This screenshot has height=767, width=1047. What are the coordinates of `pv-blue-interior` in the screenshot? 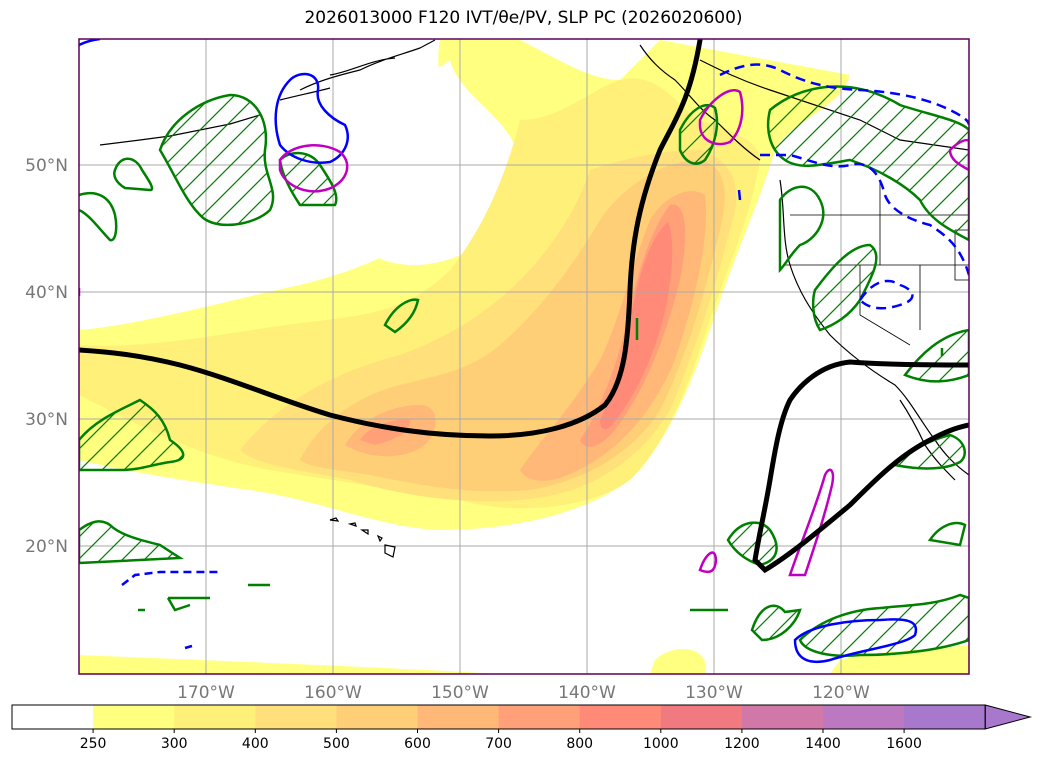 It's located at (886, 294).